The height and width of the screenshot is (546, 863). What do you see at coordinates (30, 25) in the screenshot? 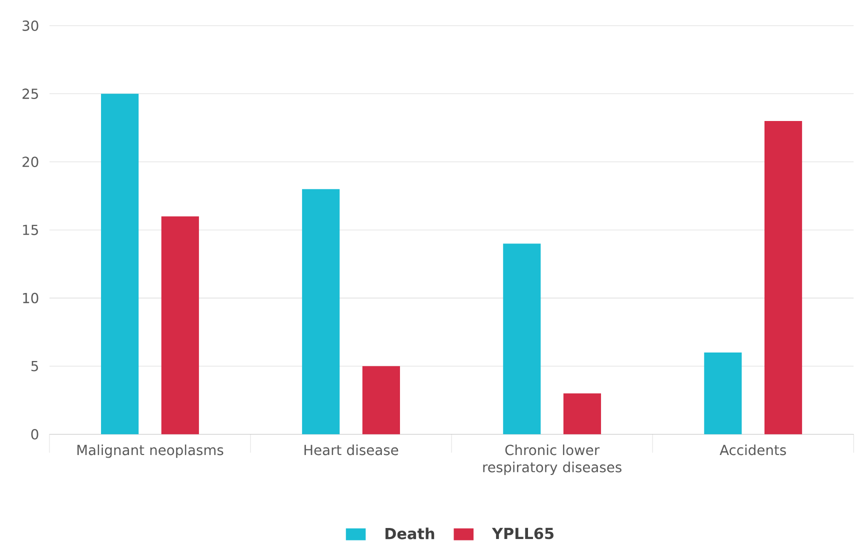
I see `y-tick-label: 30` at bounding box center [30, 25].